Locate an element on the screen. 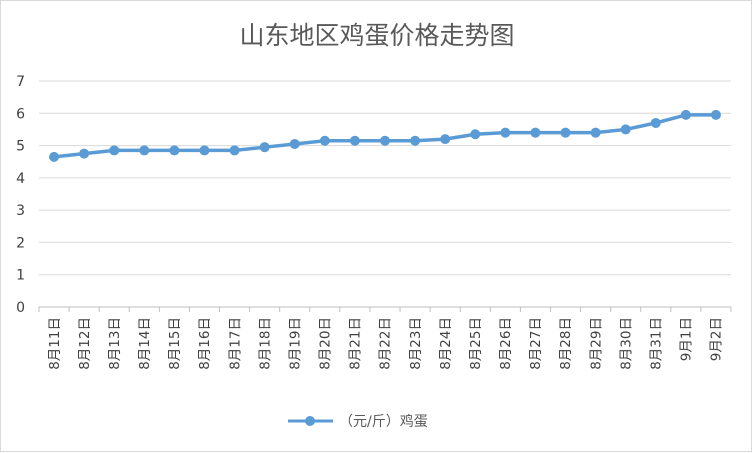  x-tick-label: 8月13日 is located at coordinates (115, 343).